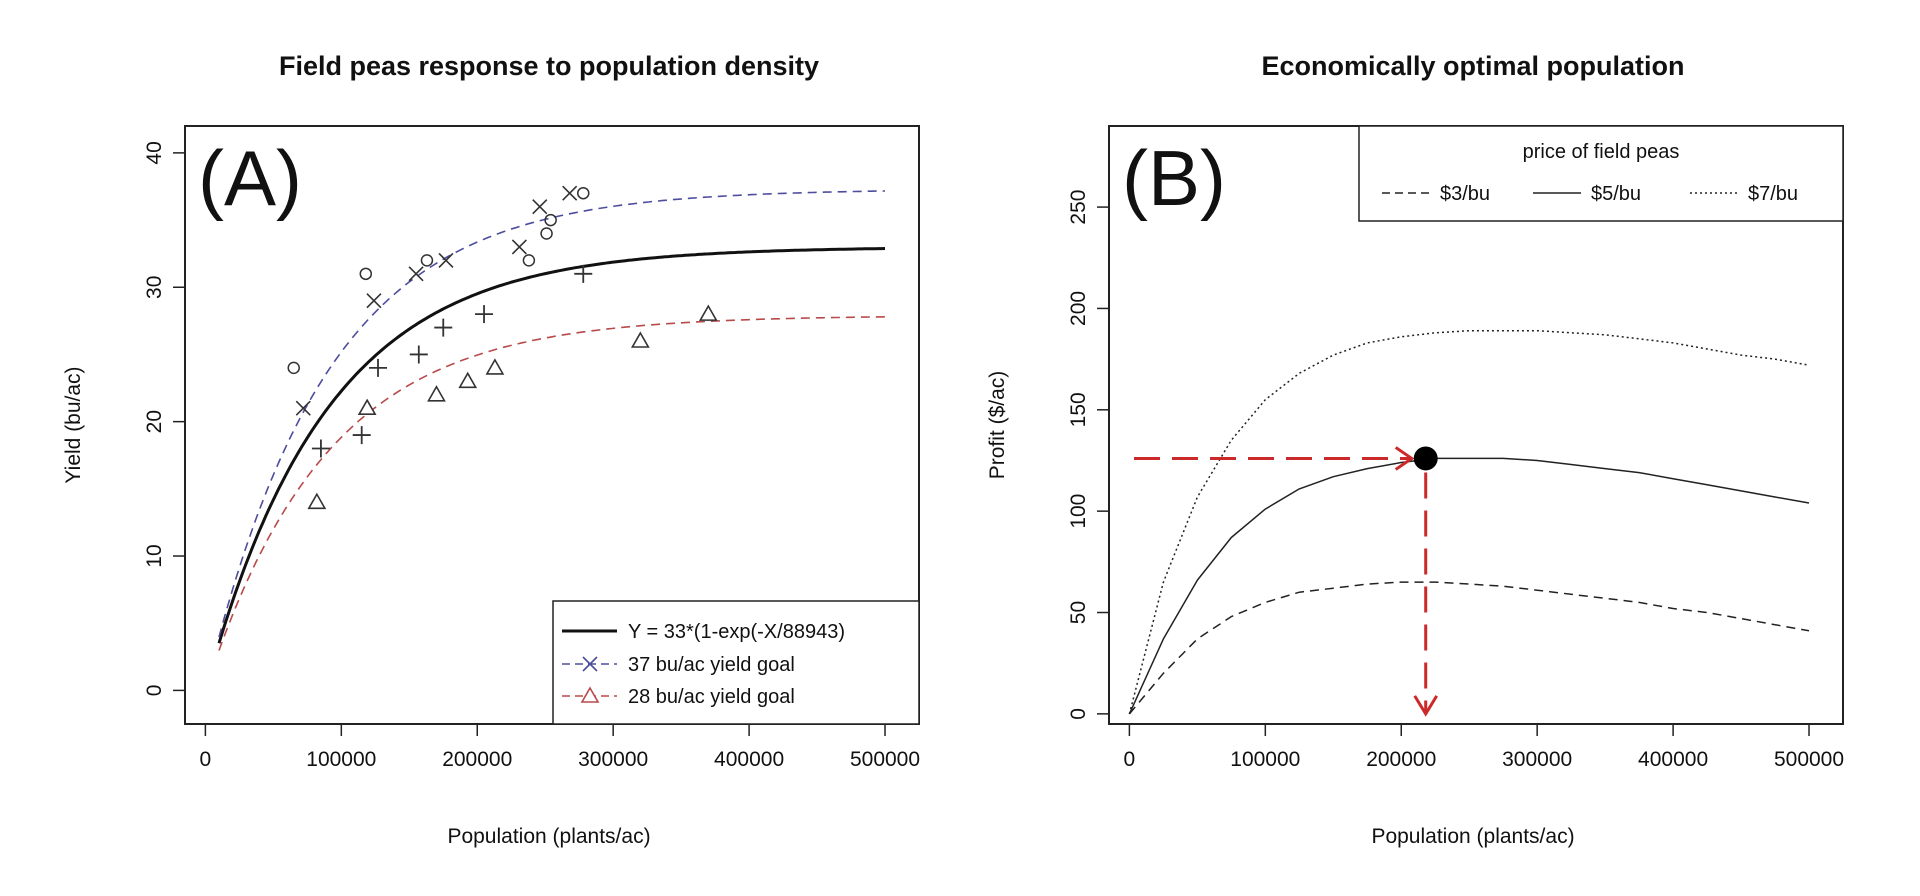 The image size is (1920, 896). I want to click on panel-a-y-axis: 0 10 20 30 40, so click(164, 418).